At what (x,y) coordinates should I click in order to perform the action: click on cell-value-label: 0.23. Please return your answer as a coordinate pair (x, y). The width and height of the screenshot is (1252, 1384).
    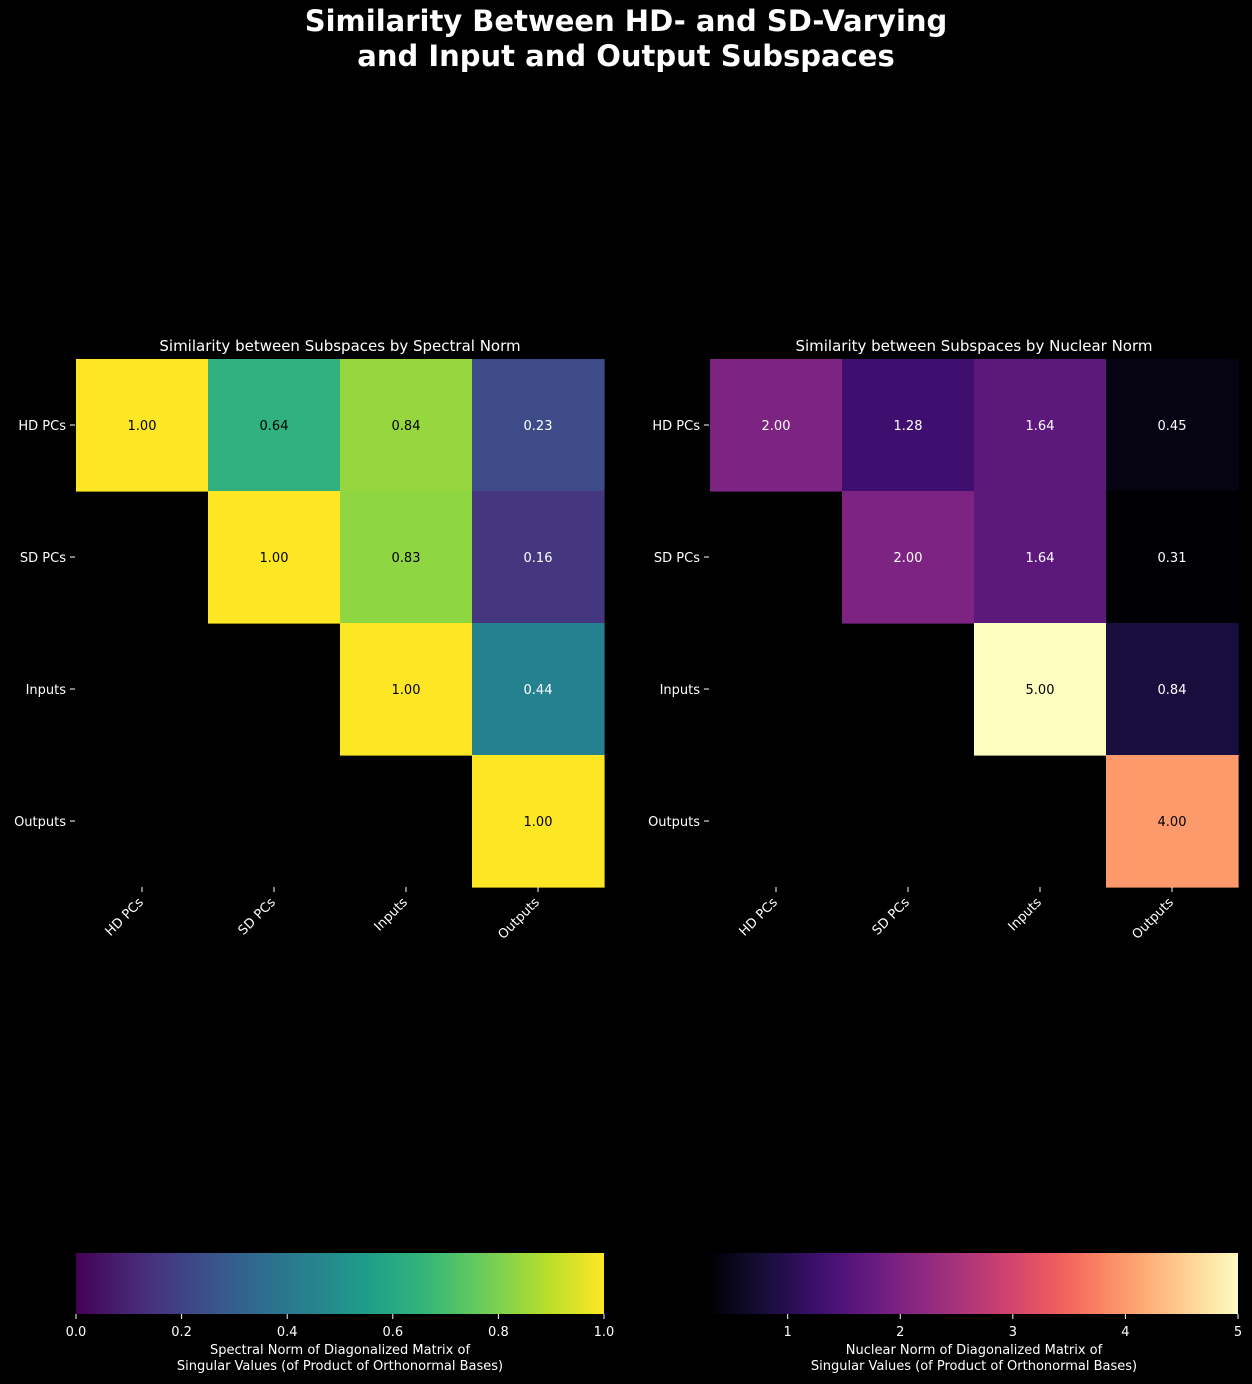
    Looking at the image, I should click on (538, 426).